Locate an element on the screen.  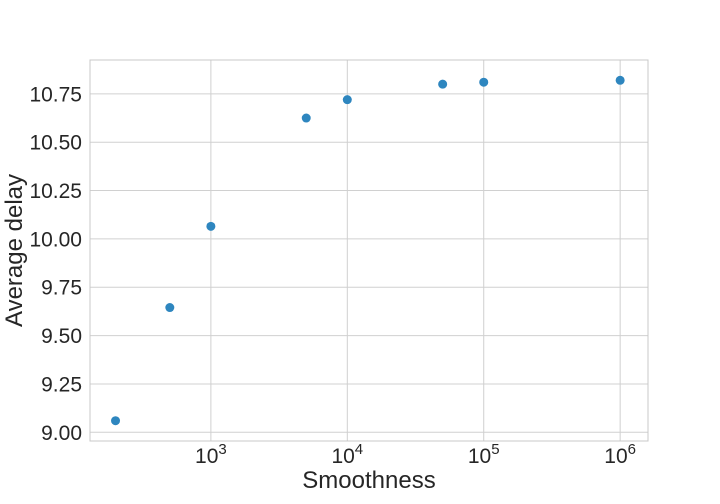
x-tick-label: 10⁴ is located at coordinates (347, 454).